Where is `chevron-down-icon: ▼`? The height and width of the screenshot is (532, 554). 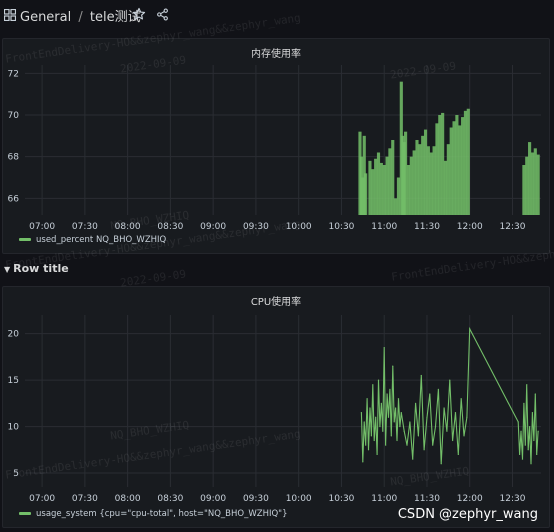
chevron-down-icon: ▼ is located at coordinates (7, 269).